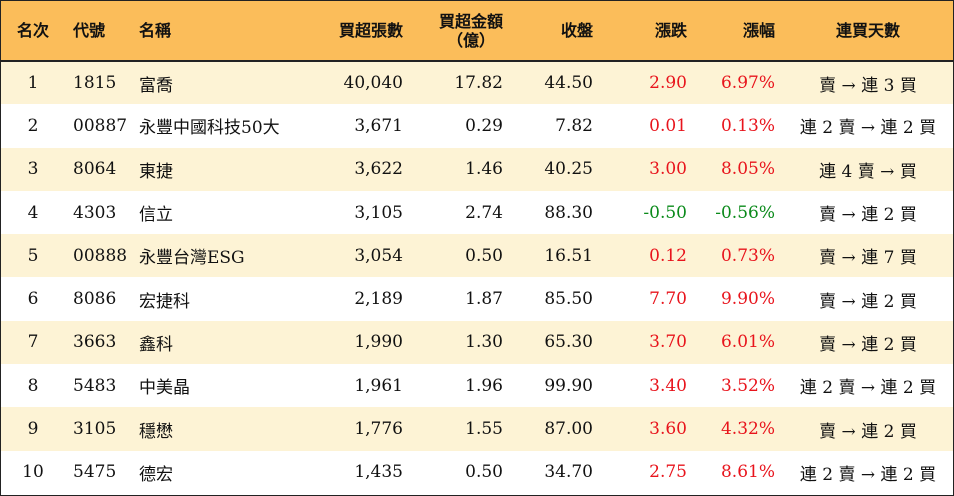  I want to click on cell-buy-amount: 17.82, so click(478, 83).